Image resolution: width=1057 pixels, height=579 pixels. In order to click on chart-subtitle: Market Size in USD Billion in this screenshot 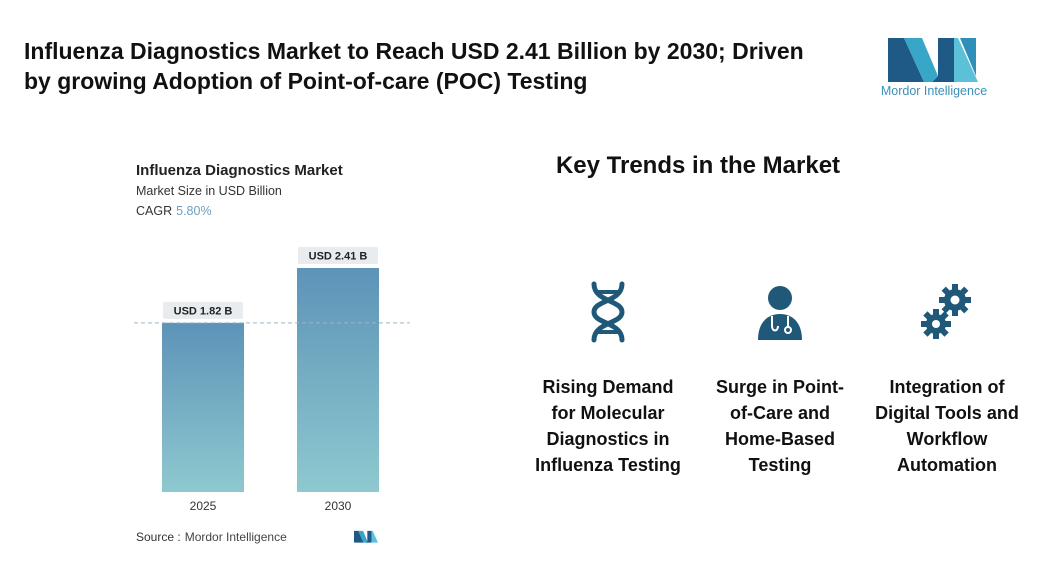, I will do `click(209, 191)`.